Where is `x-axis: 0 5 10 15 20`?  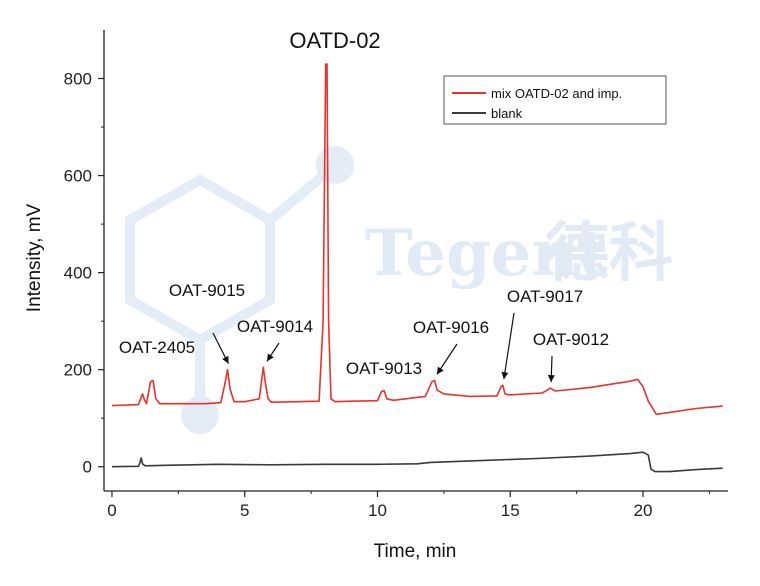 x-axis: 0 5 10 15 20 is located at coordinates (416, 505).